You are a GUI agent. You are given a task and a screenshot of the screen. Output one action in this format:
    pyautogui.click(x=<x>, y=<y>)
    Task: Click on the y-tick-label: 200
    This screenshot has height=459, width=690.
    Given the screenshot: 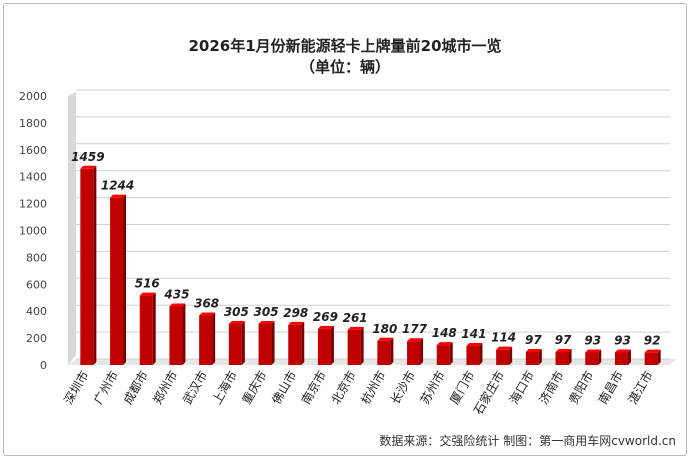 What is the action you would take?
    pyautogui.click(x=36, y=338)
    